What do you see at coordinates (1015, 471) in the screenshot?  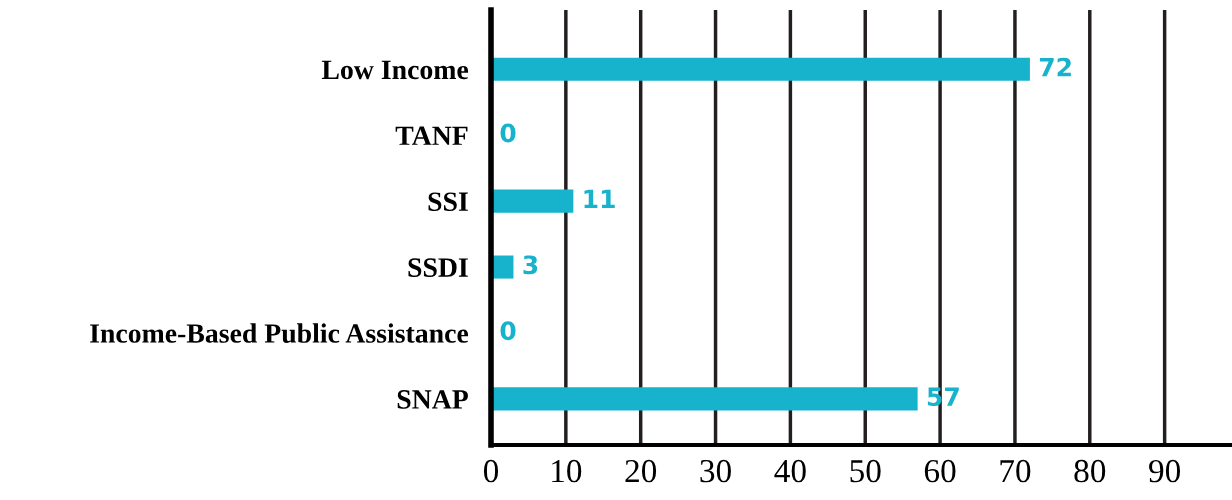 I see `x-tick-label: 70` at bounding box center [1015, 471].